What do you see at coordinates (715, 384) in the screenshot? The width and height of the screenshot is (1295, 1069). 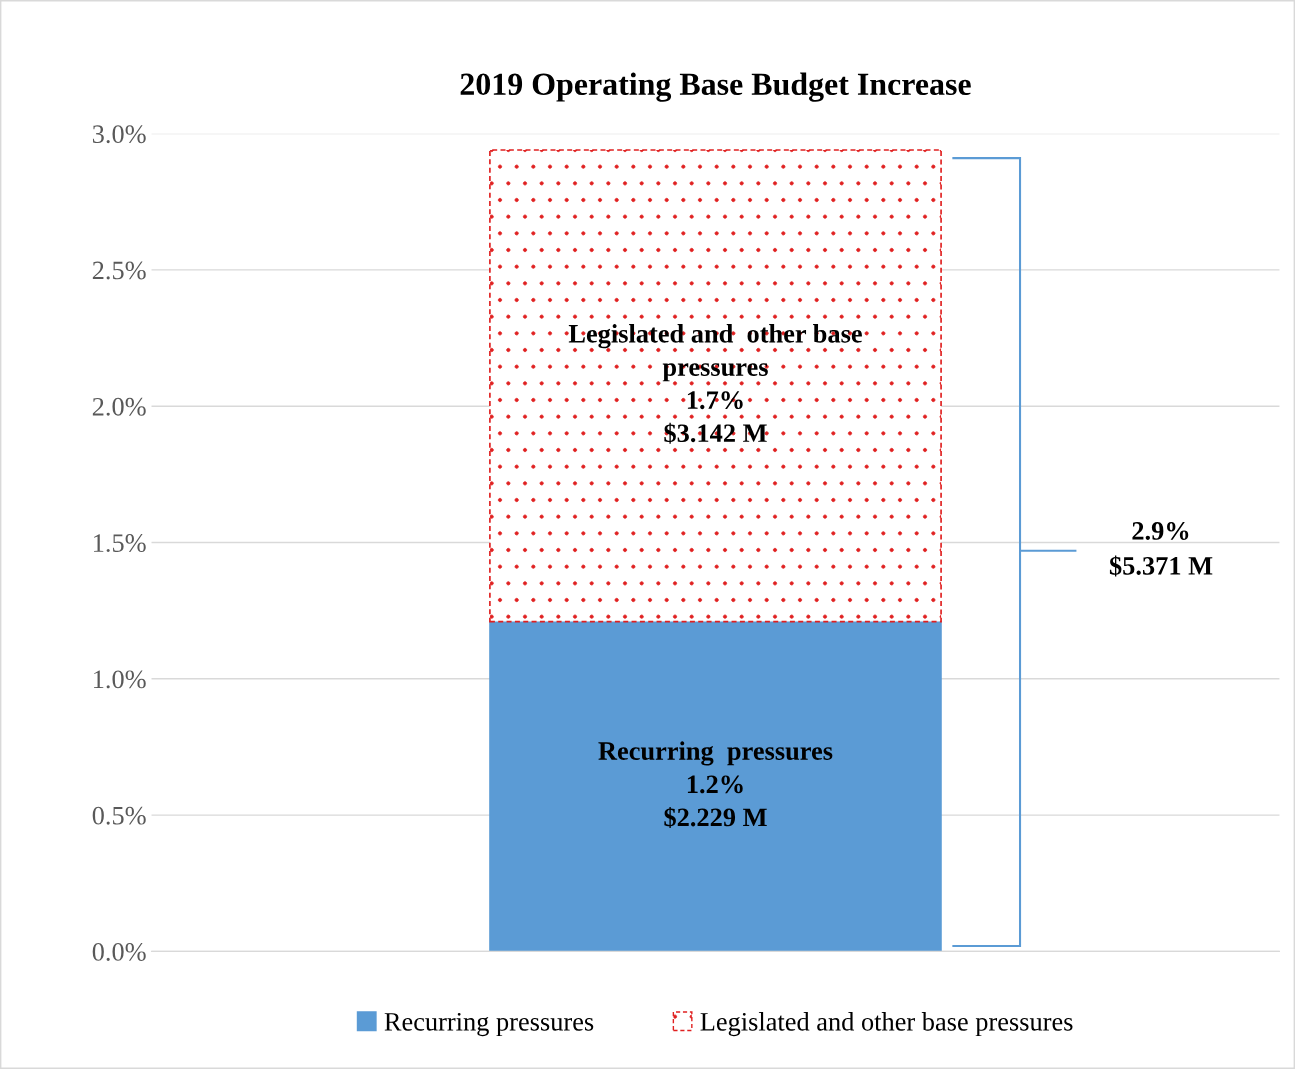 I see `data-label: Legislated and other base pressures 1.7% $3.142 M` at bounding box center [715, 384].